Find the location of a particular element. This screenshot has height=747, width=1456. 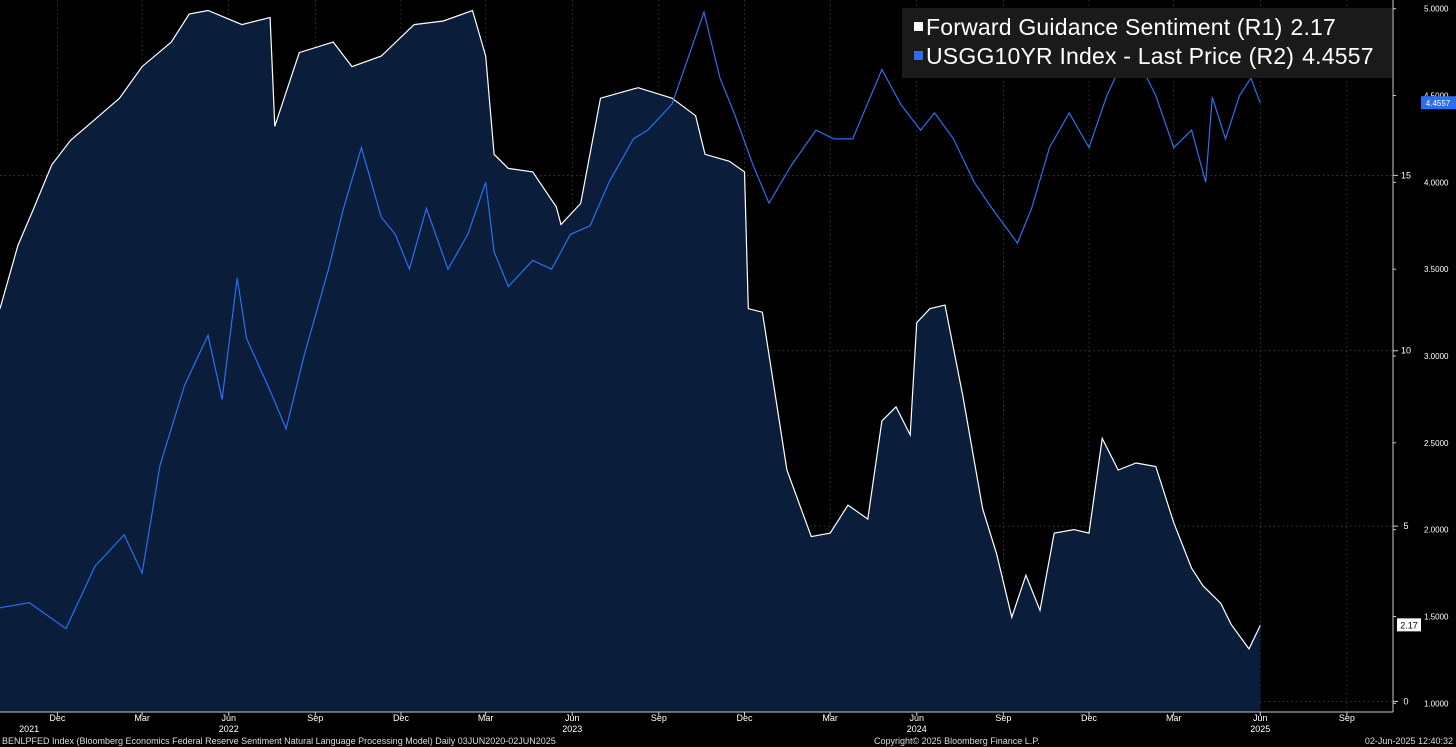

legend-yield-value: 4.4557 is located at coordinates (1338, 56).